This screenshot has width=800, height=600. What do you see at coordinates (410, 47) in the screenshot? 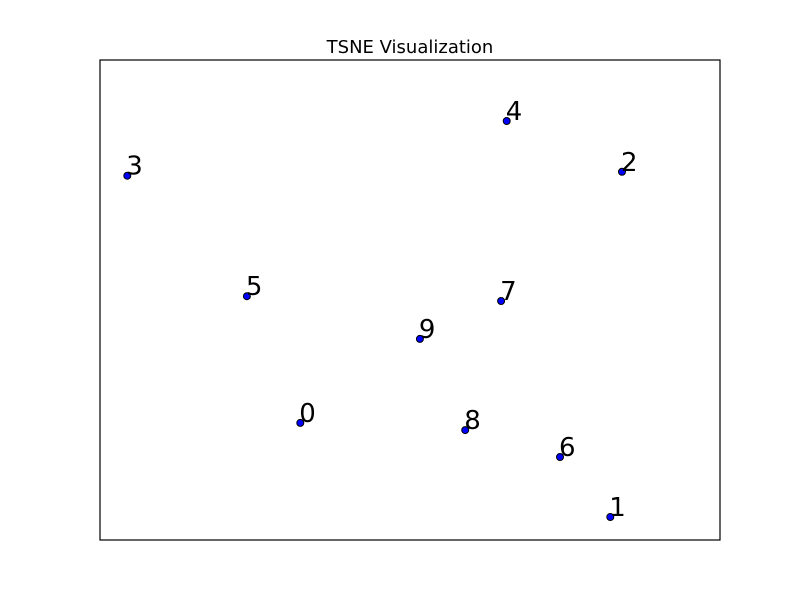
I see `chart-title: TSNE Visualization` at bounding box center [410, 47].